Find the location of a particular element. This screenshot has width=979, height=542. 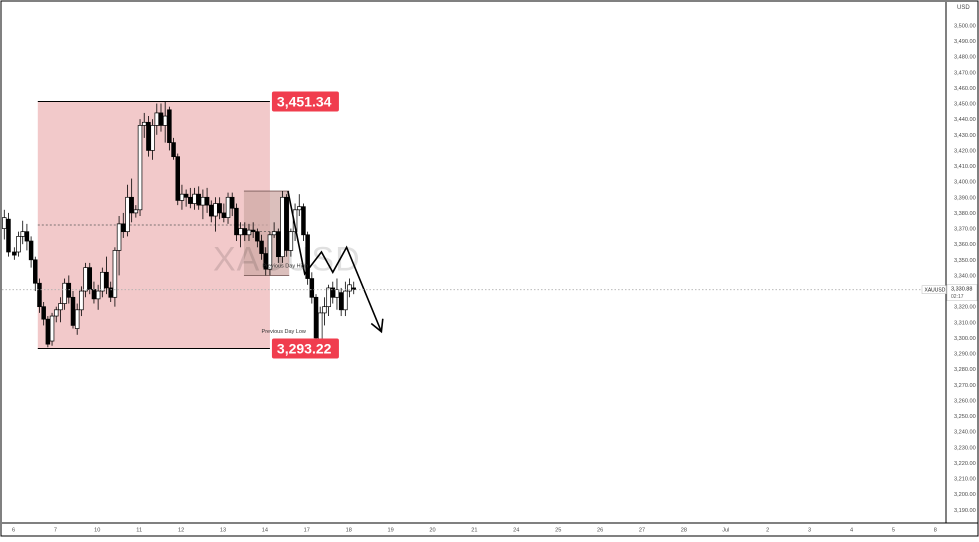

price-tick-label: 3,430.00 is located at coordinates (965, 136).